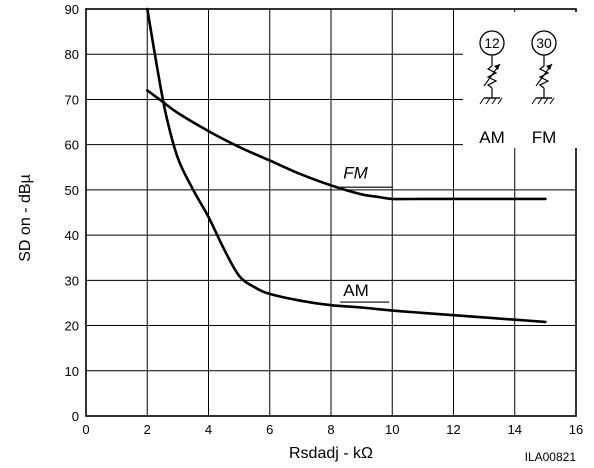  Describe the element at coordinates (492, 43) in the screenshot. I see `pin-12-label: 12` at that location.